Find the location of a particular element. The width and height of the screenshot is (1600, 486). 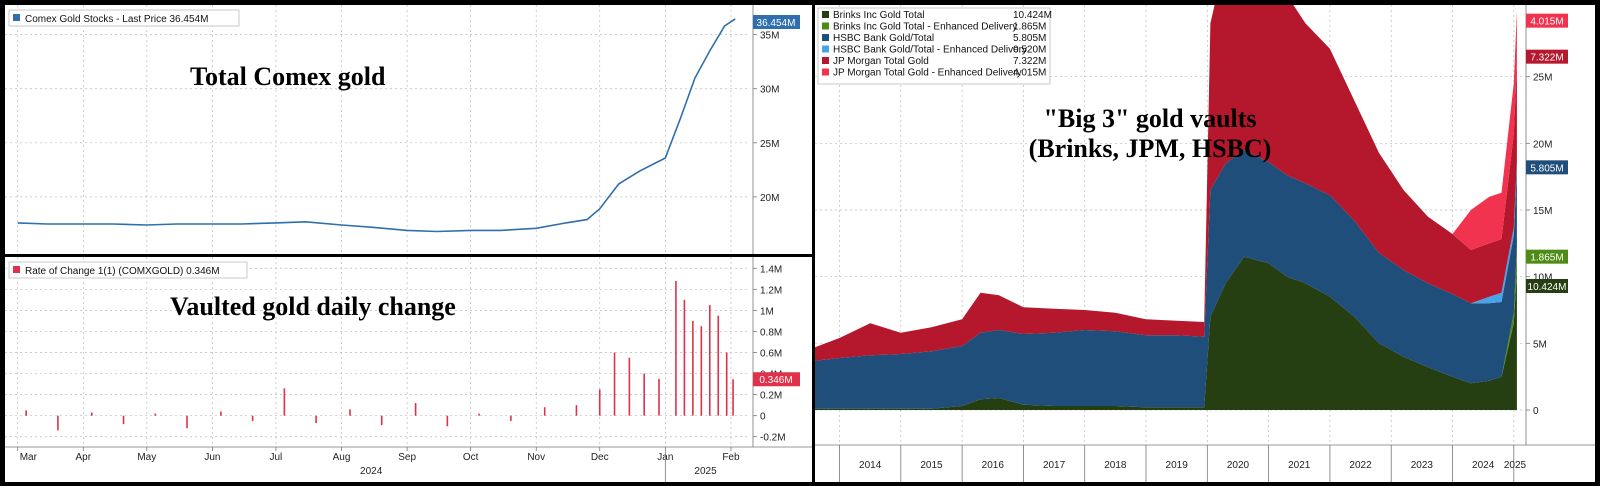

legend: Rate of Change 1(1) (COMXGOLD) 0.346M is located at coordinates (128, 270).